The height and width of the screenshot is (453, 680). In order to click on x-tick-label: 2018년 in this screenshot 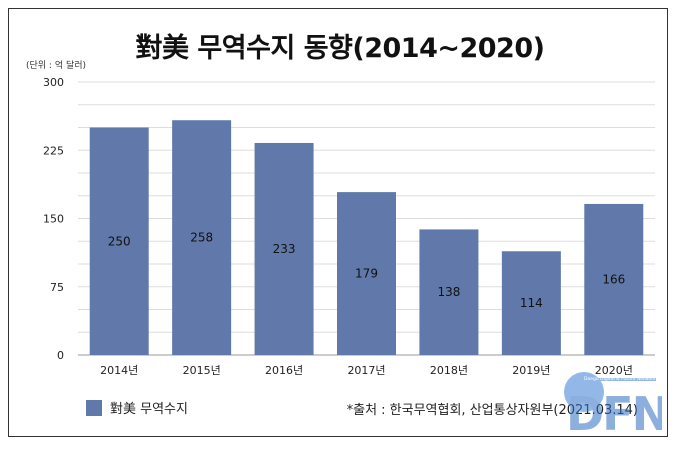, I will do `click(449, 370)`.